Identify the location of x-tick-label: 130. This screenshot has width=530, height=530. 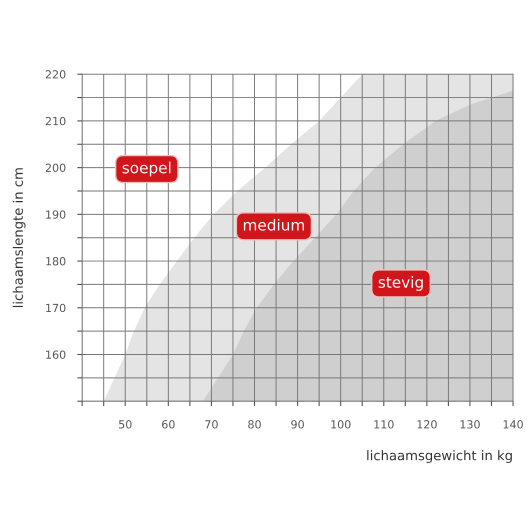
(470, 424).